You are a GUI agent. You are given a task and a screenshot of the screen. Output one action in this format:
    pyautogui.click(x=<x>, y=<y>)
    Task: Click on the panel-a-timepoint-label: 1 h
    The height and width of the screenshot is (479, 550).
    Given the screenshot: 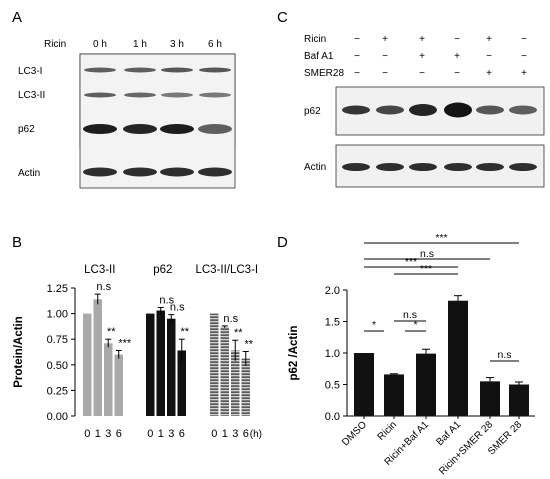 What is the action you would take?
    pyautogui.click(x=140, y=44)
    